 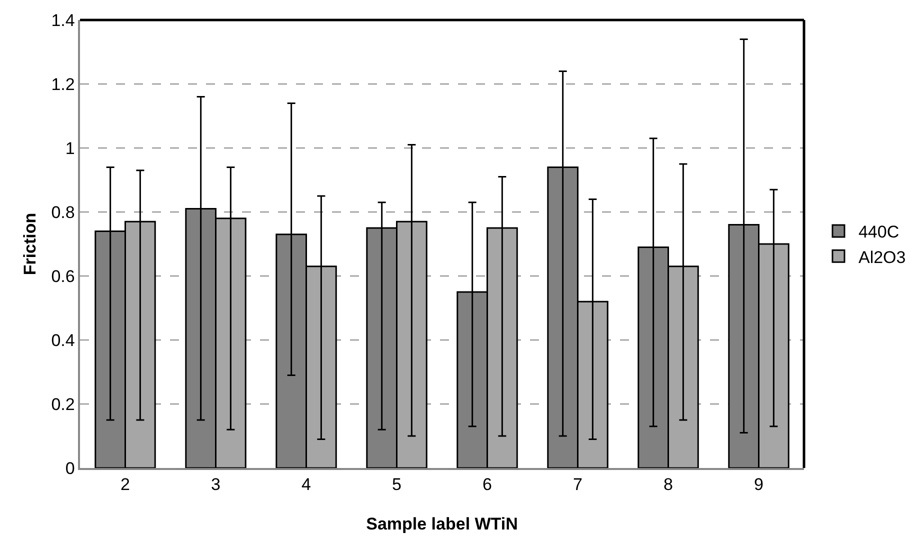 What do you see at coordinates (397, 484) in the screenshot?
I see `x-tick-label: 5` at bounding box center [397, 484].